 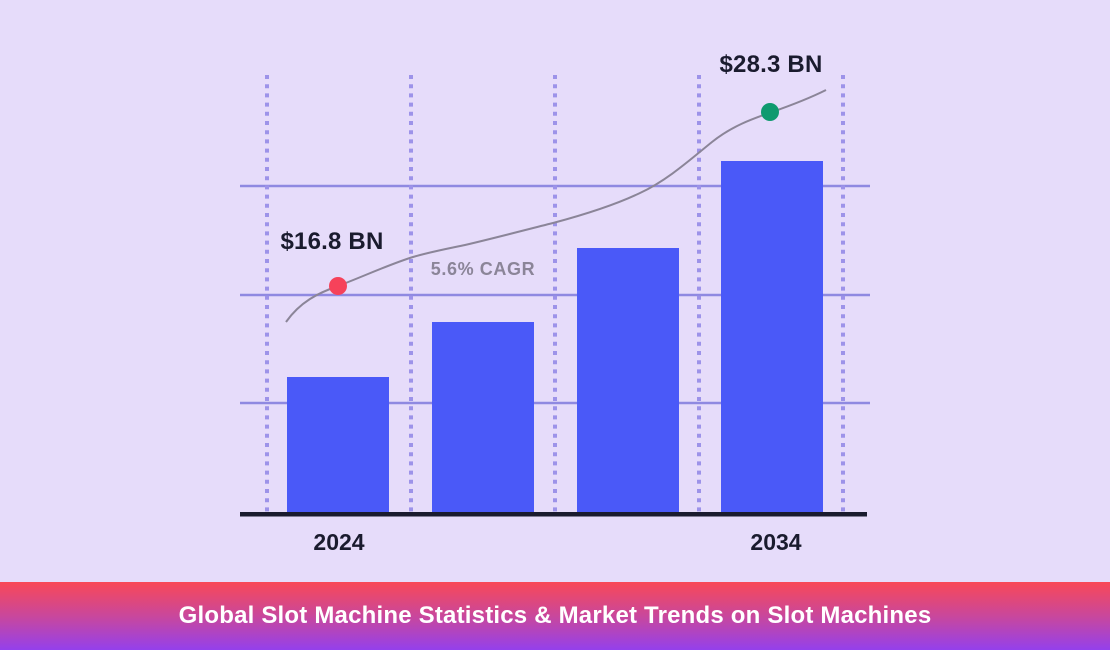 I want to click on start-value-label: $16.8 BN, so click(x=332, y=241).